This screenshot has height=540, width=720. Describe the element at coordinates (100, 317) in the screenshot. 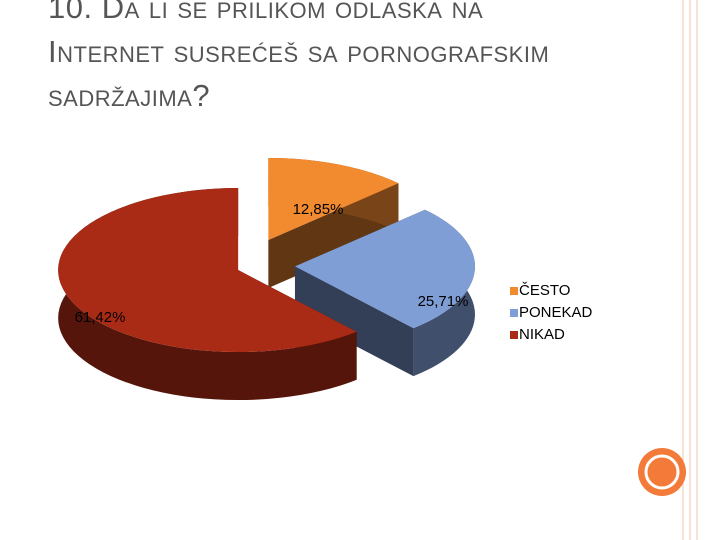

I see `data-label: 61,42%` at that location.